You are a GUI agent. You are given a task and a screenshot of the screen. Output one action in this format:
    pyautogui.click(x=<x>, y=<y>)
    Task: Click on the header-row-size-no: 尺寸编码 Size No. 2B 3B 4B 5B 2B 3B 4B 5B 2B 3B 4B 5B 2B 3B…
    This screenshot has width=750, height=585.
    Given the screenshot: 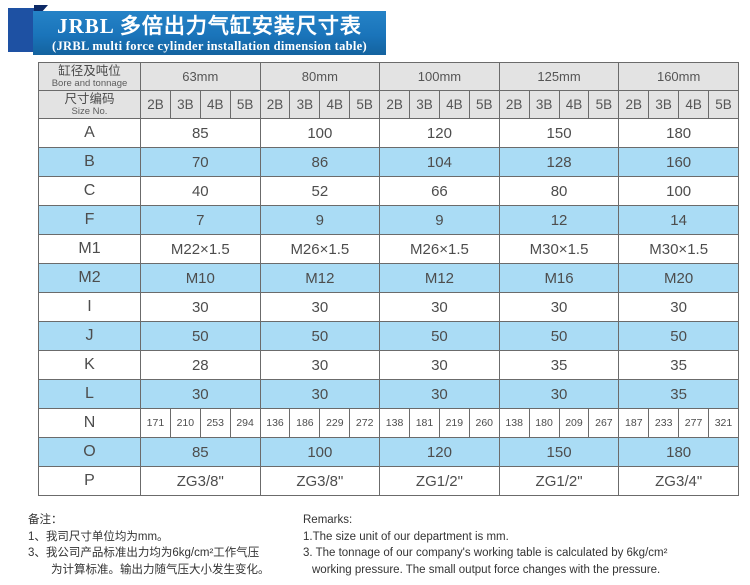 What is the action you would take?
    pyautogui.click(x=388, y=104)
    